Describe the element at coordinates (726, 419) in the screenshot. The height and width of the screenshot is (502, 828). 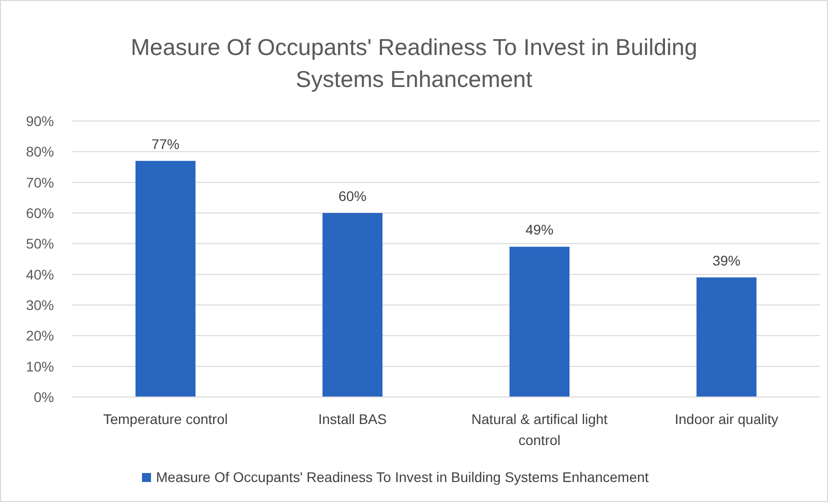
I see `x-tick-label: Indoor air quality` at that location.